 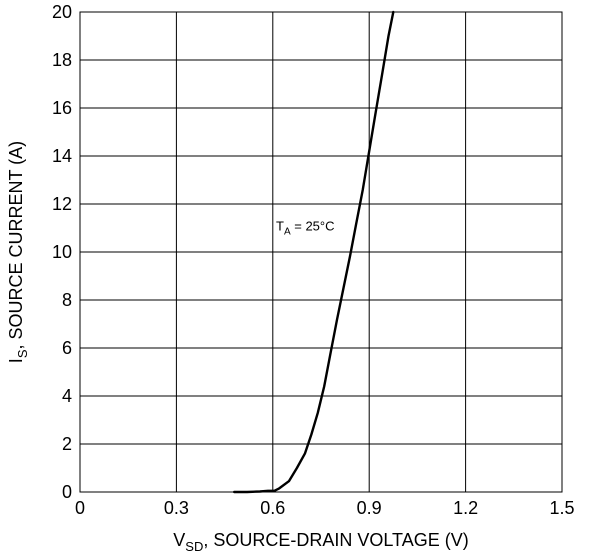 What do you see at coordinates (325, 508) in the screenshot?
I see `x-tick-labels: 0 0.3 0.6 0.9 1.2 1.5` at bounding box center [325, 508].